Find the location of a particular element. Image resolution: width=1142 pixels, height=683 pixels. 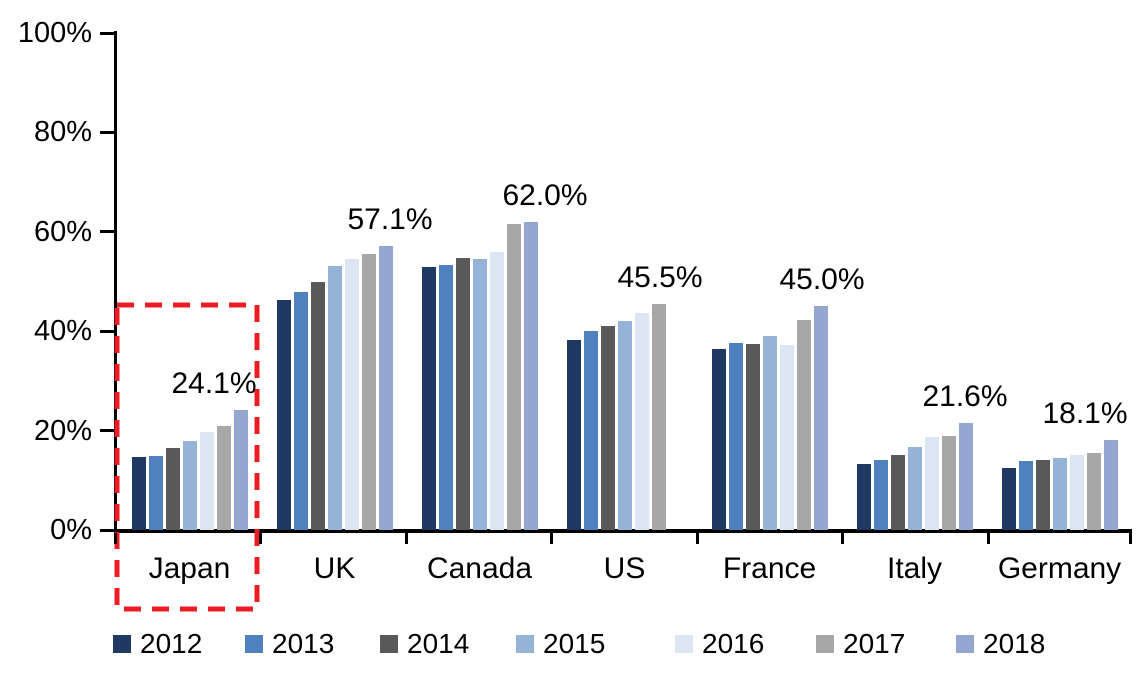

bar-france-2016 is located at coordinates (786, 437).